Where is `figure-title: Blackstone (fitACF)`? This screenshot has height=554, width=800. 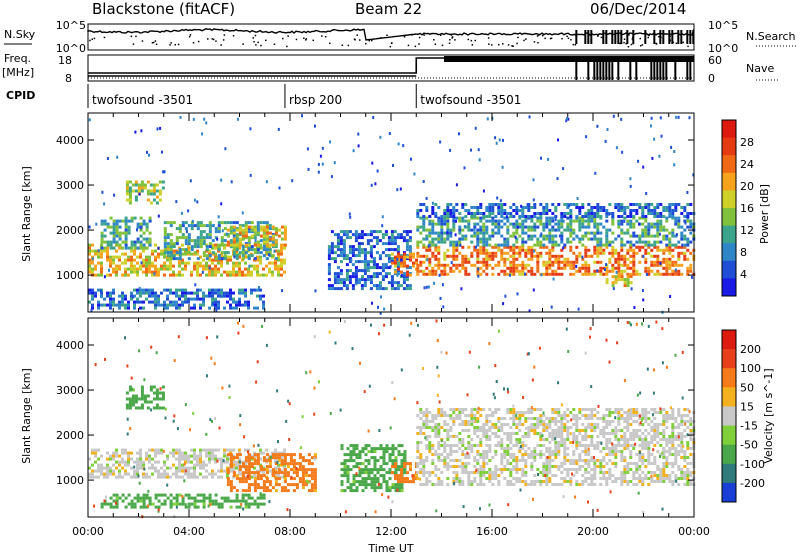 figure-title: Blackstone (fitACF) is located at coordinates (163, 9).